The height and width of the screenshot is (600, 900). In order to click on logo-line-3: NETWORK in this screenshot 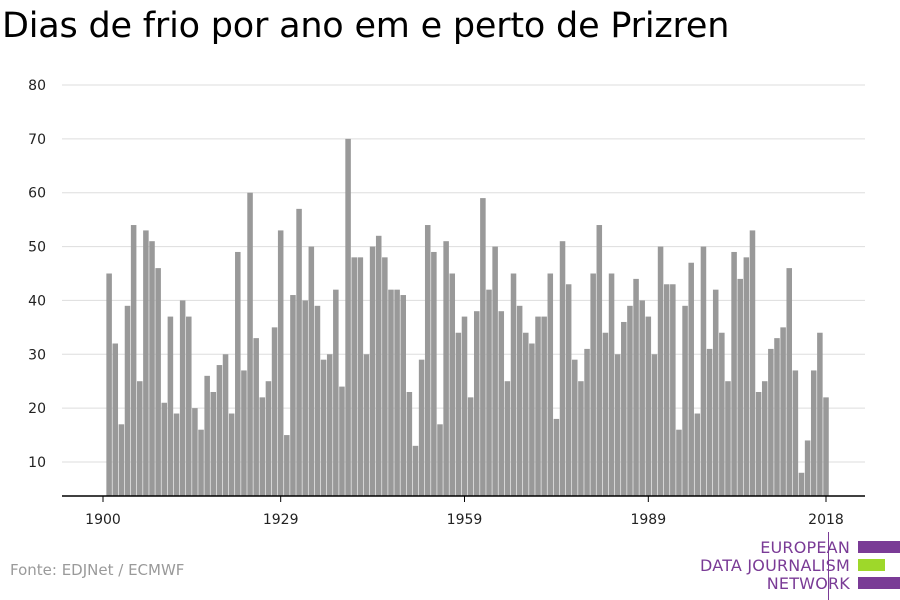, I will do `click(808, 583)`.